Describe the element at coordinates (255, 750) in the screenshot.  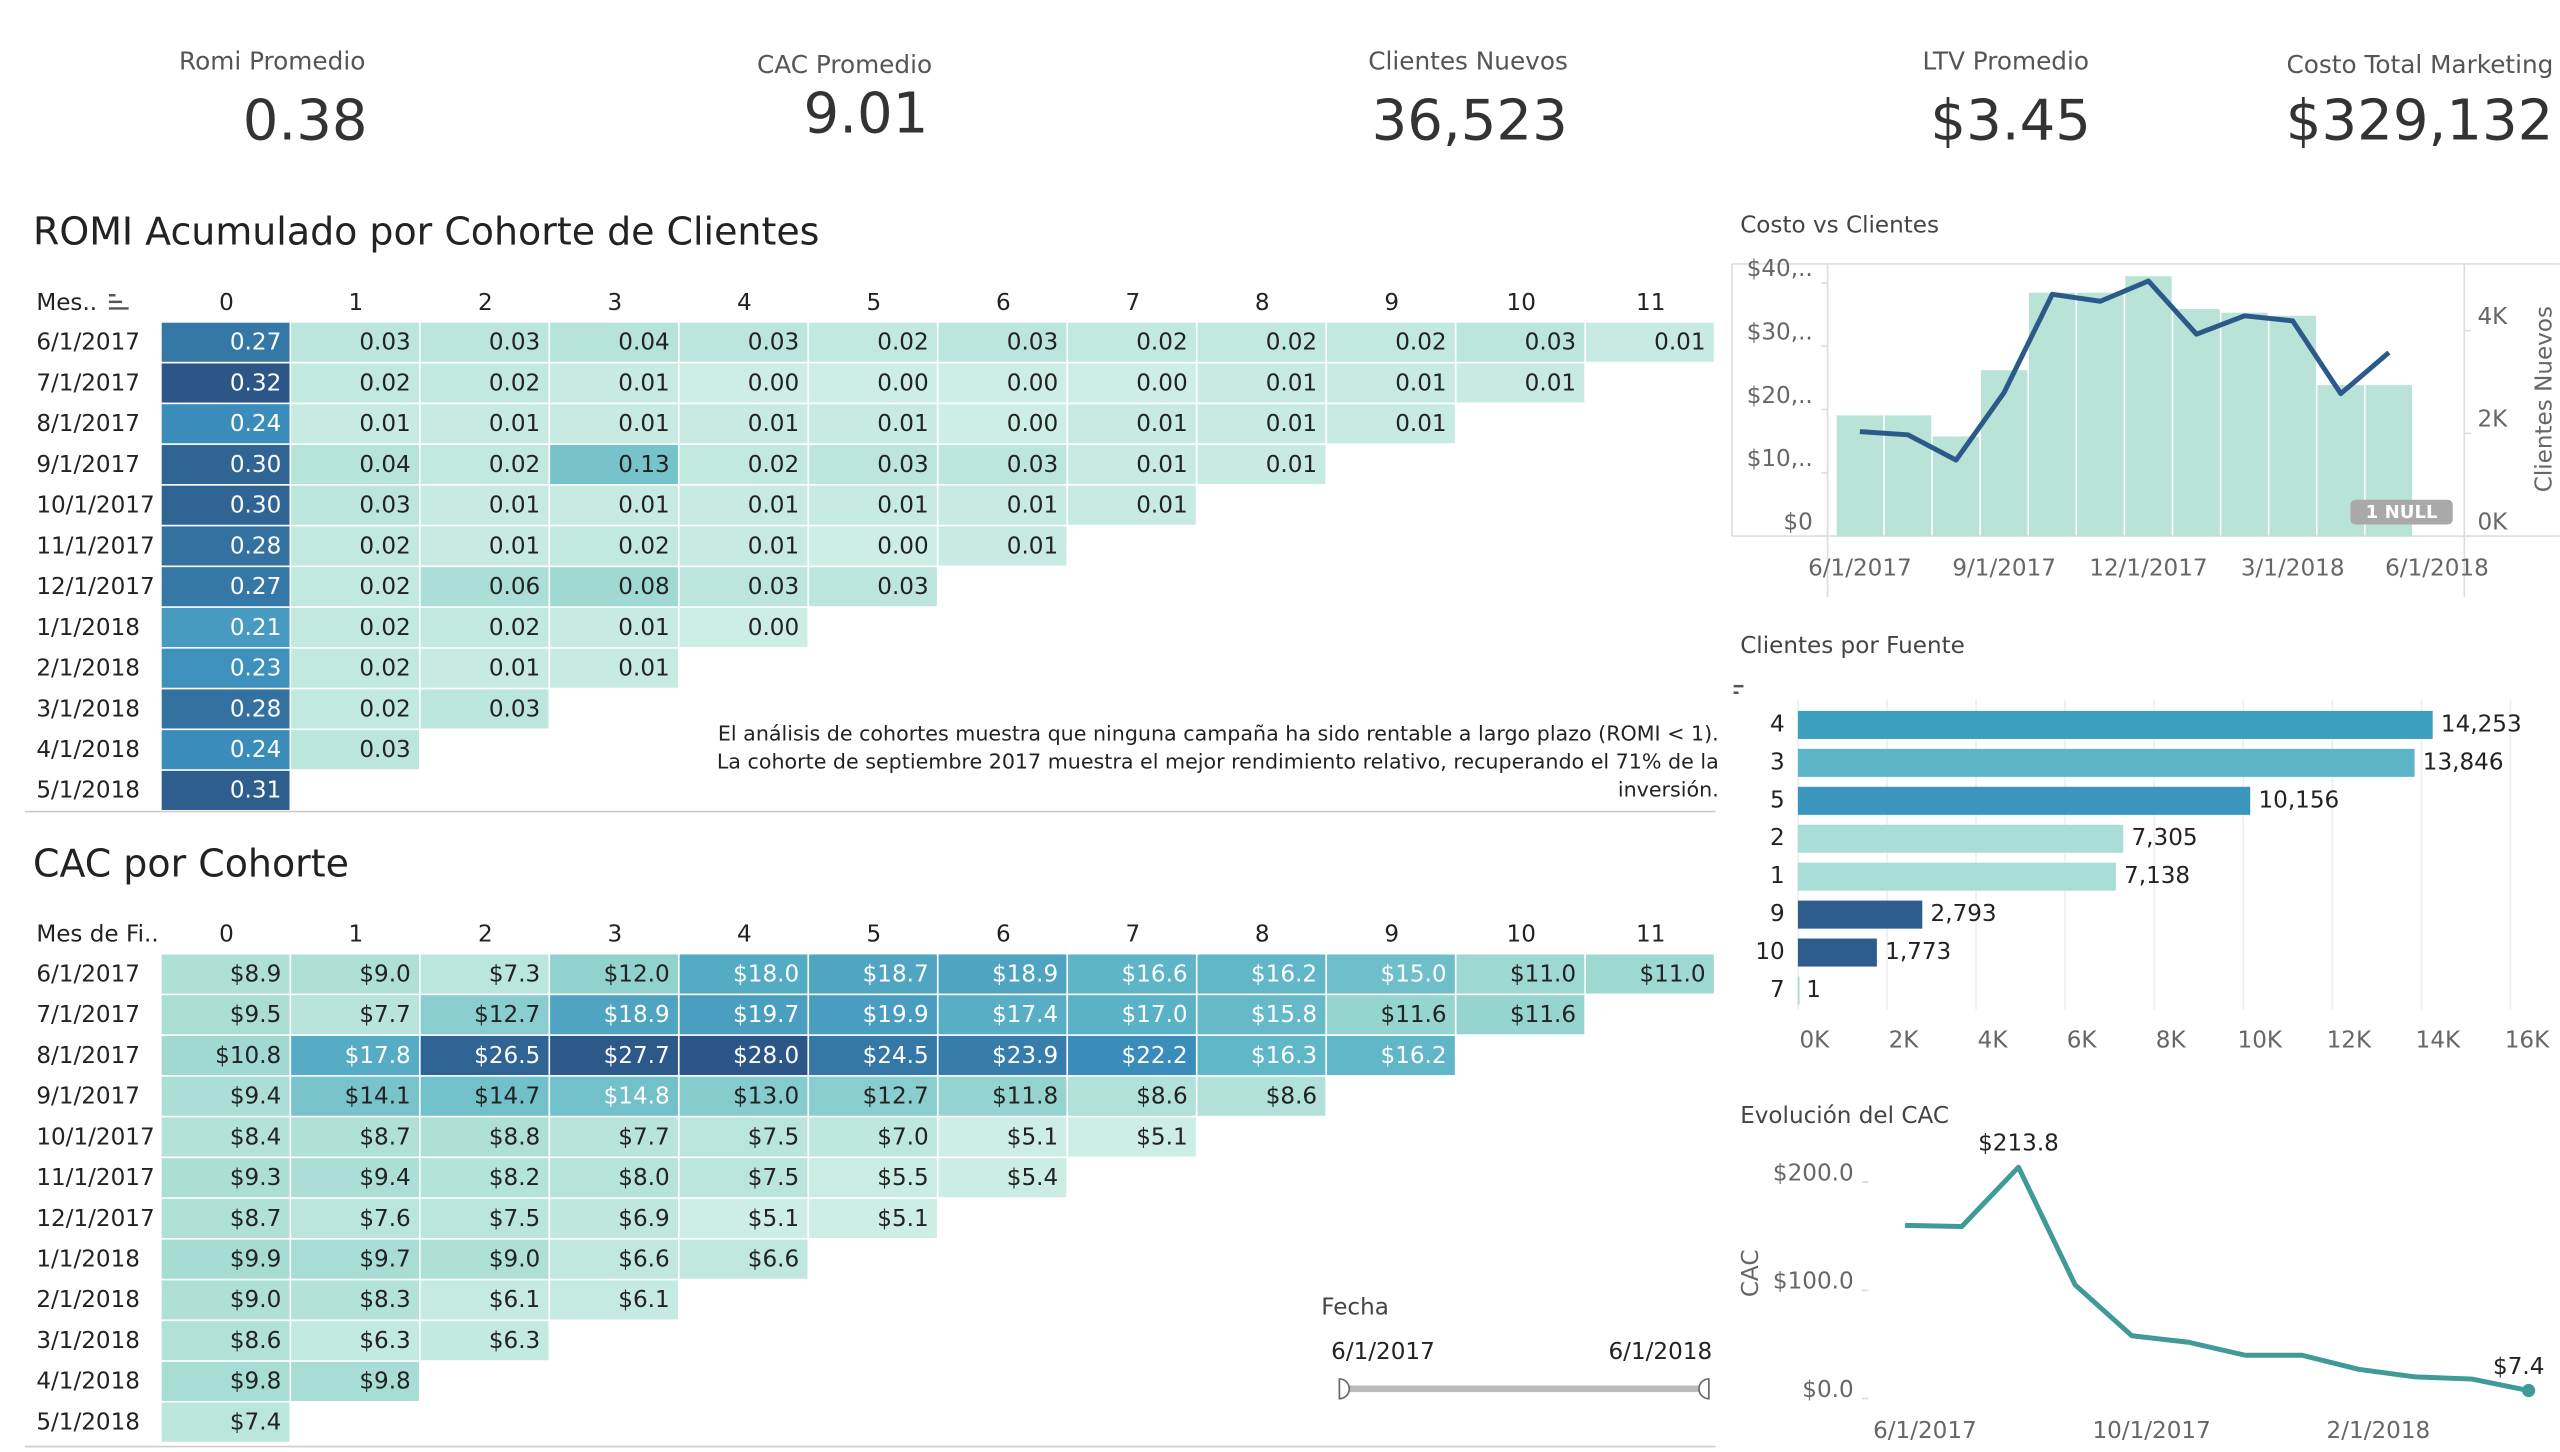
I see `cell-value: 0.24` at that location.